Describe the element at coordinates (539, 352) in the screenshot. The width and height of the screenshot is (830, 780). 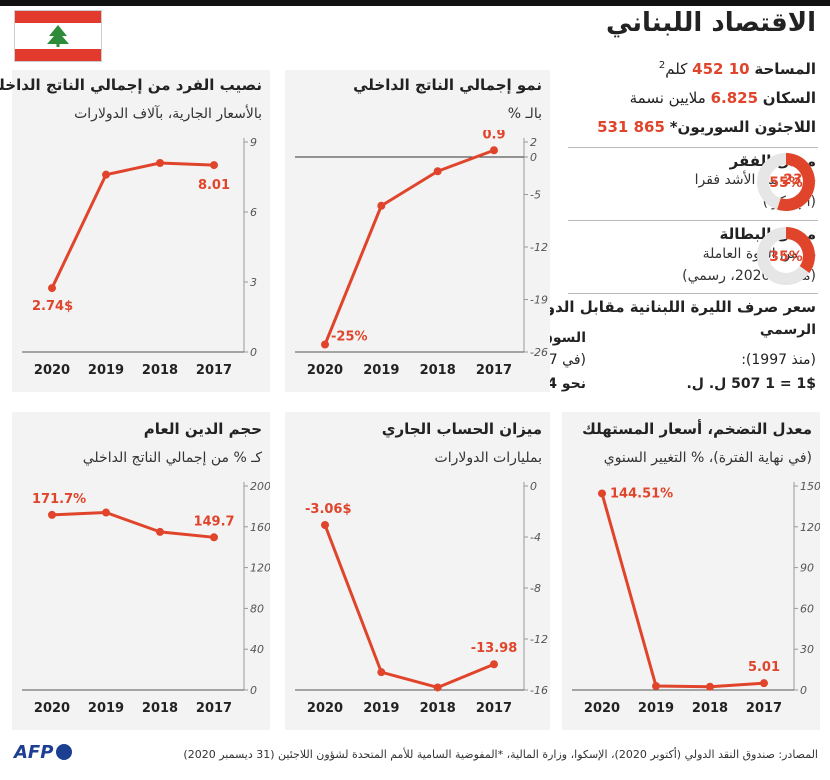
I see `y-tick-label: -26` at that location.